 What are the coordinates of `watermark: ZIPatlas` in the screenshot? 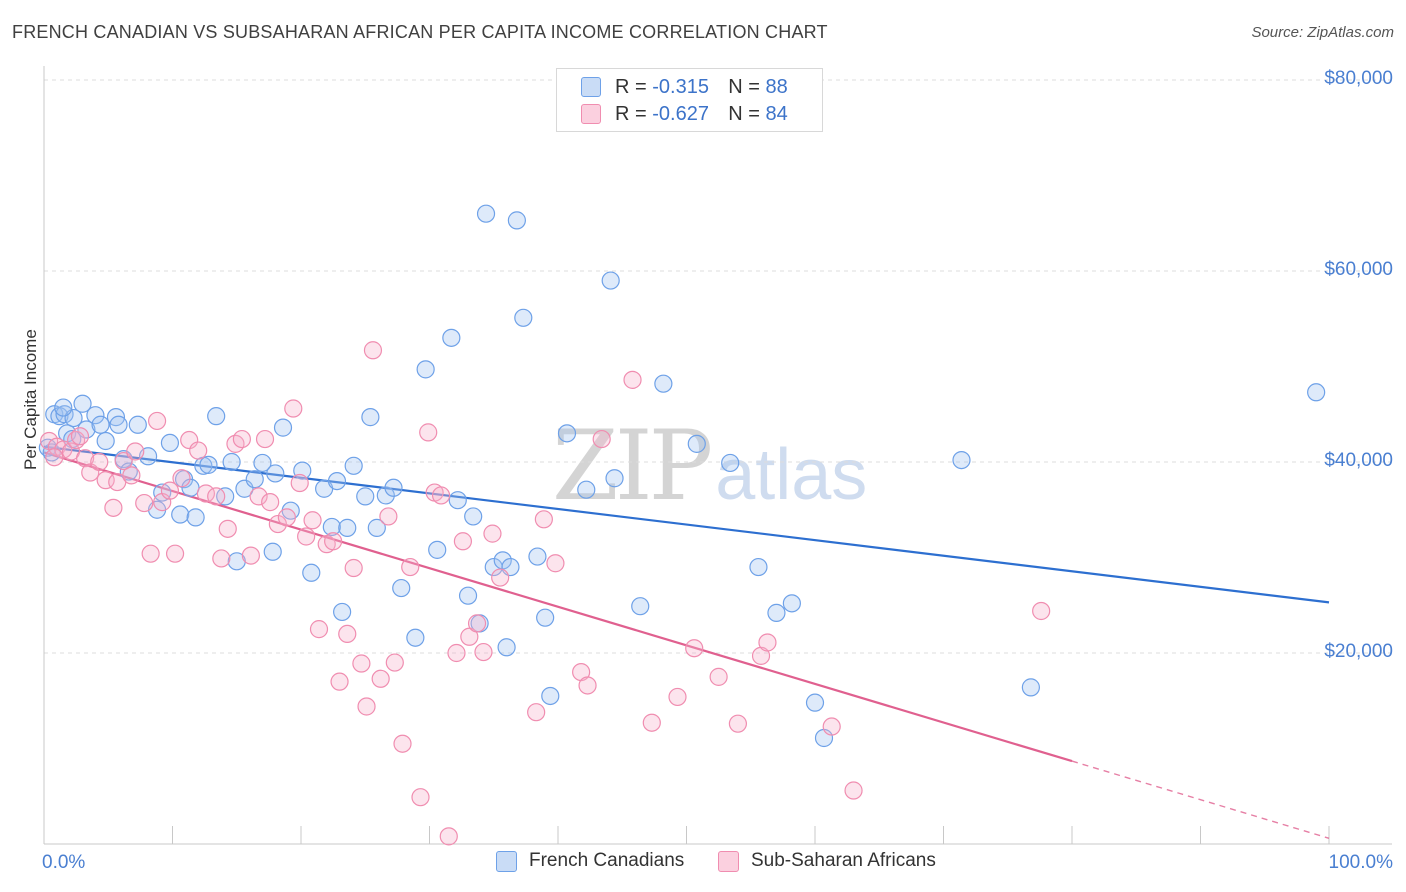 It's located at (709, 466).